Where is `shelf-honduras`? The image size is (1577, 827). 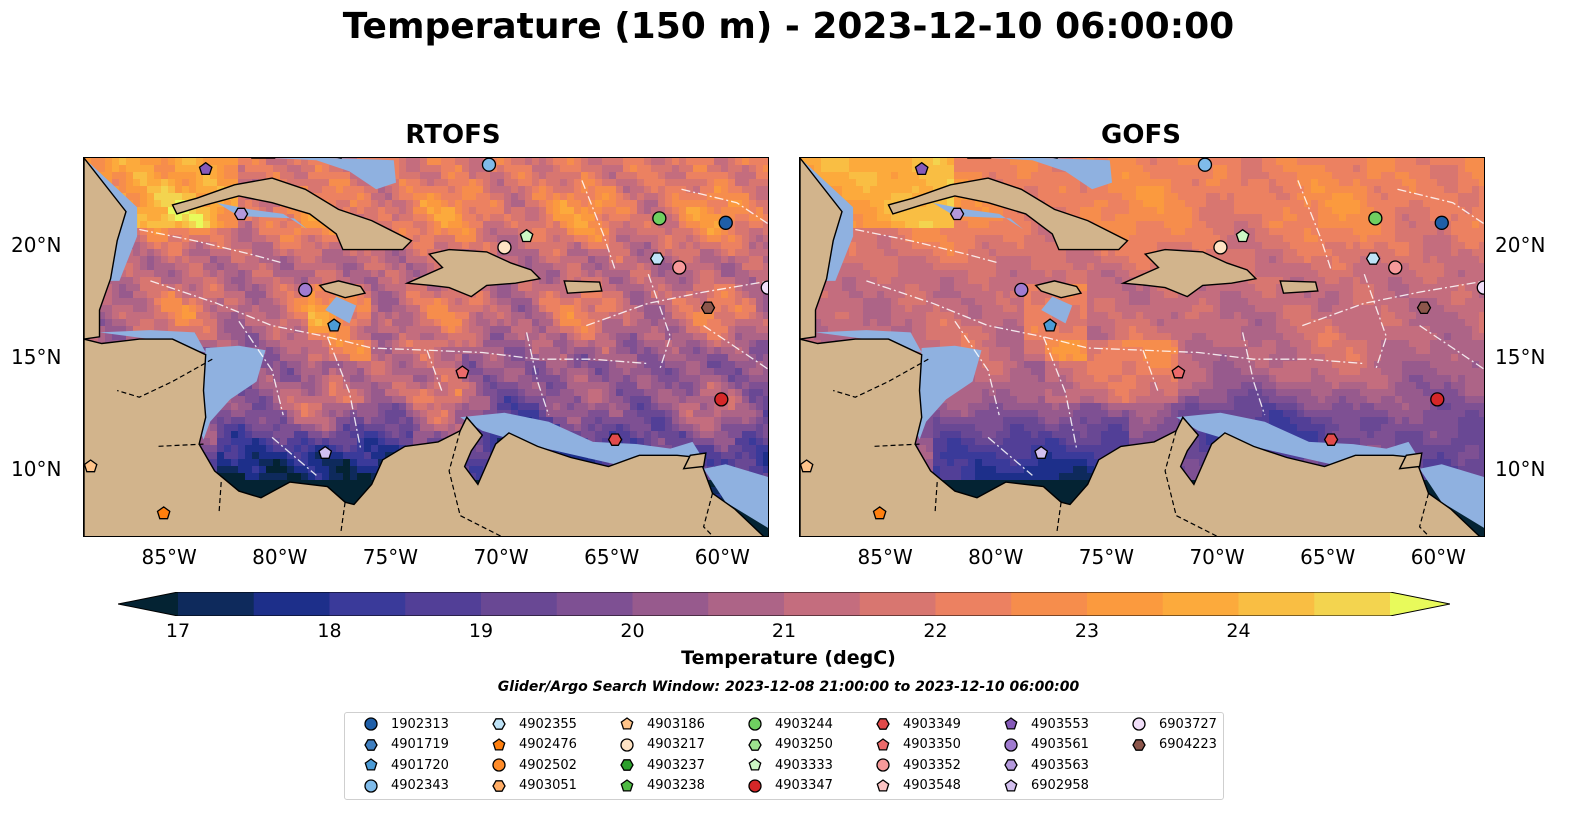
shelf-honduras is located at coordinates (152, 341).